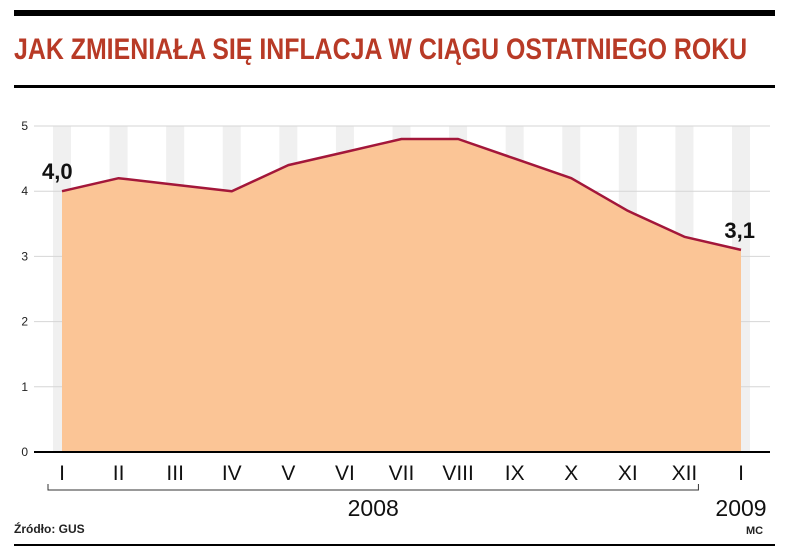 Image resolution: width=805 pixels, height=556 pixels. I want to click on x-tick-label: V, so click(288, 473).